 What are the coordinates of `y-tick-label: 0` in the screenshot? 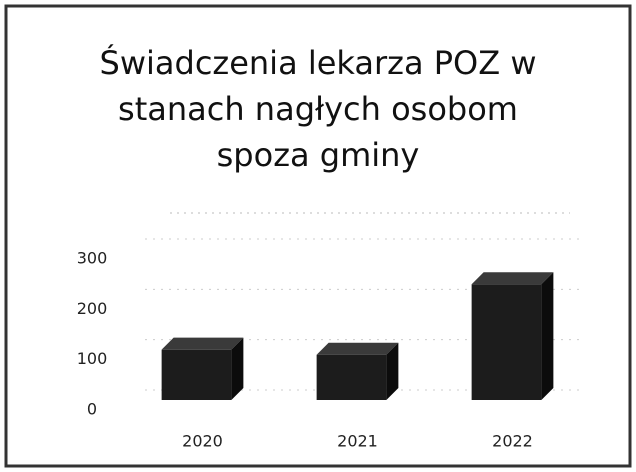 It's located at (92, 409).